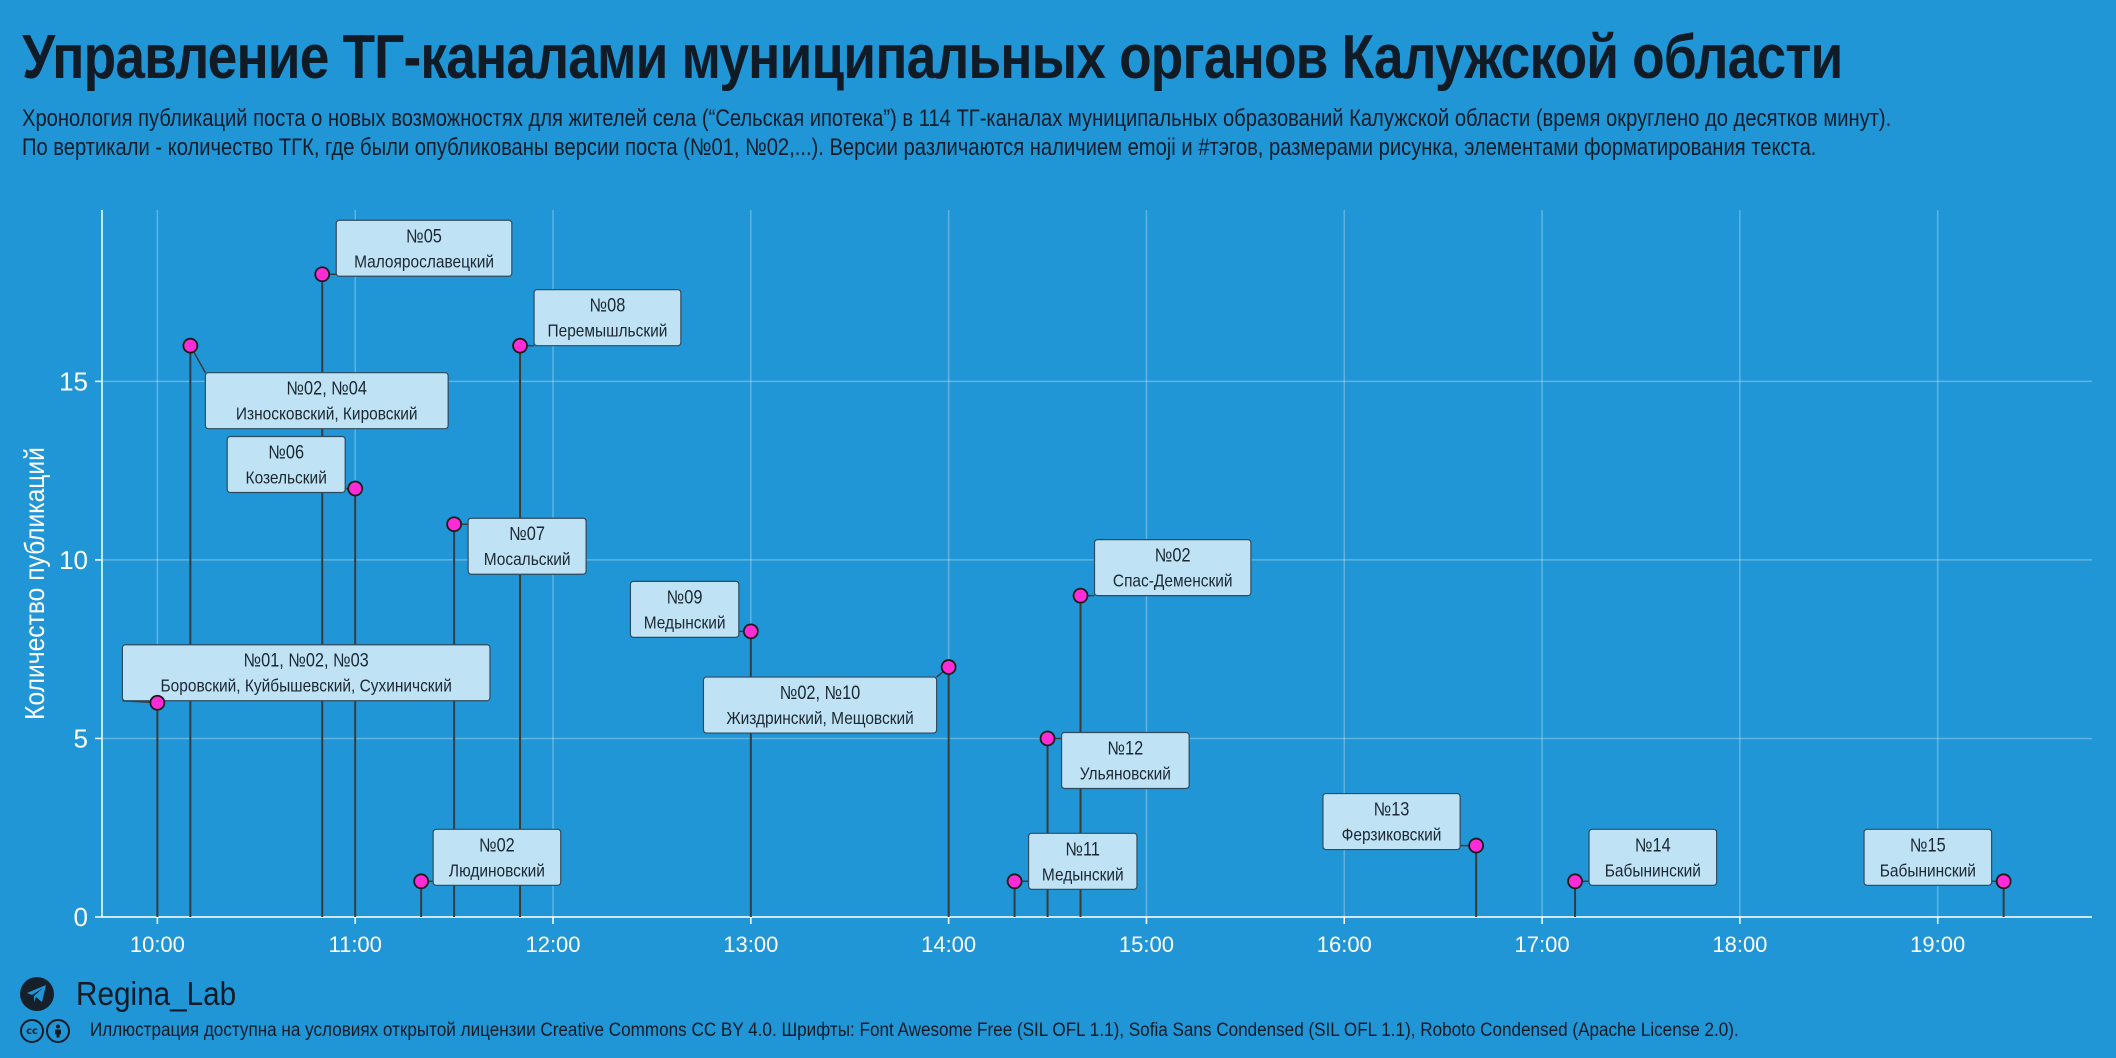 This screenshot has width=2116, height=1058. I want to click on label-version: №05, so click(424, 235).